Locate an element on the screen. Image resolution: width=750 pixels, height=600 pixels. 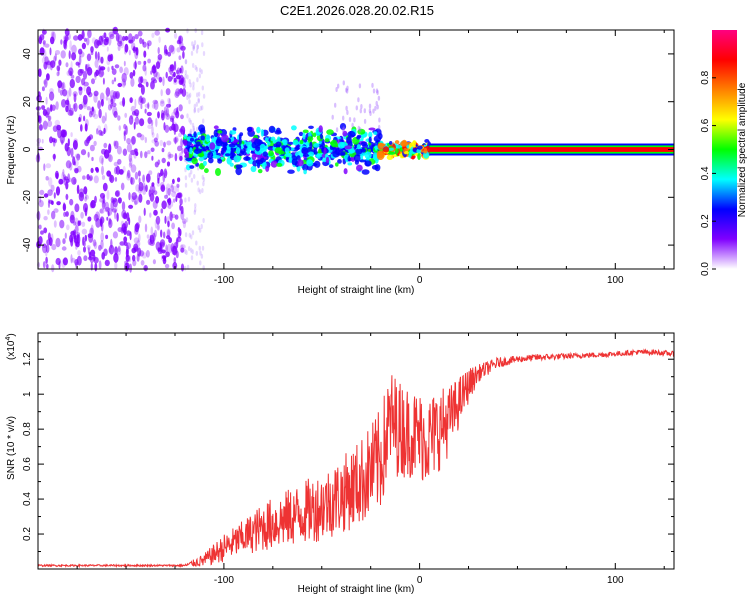
carrier-core is located at coordinates (551, 149).